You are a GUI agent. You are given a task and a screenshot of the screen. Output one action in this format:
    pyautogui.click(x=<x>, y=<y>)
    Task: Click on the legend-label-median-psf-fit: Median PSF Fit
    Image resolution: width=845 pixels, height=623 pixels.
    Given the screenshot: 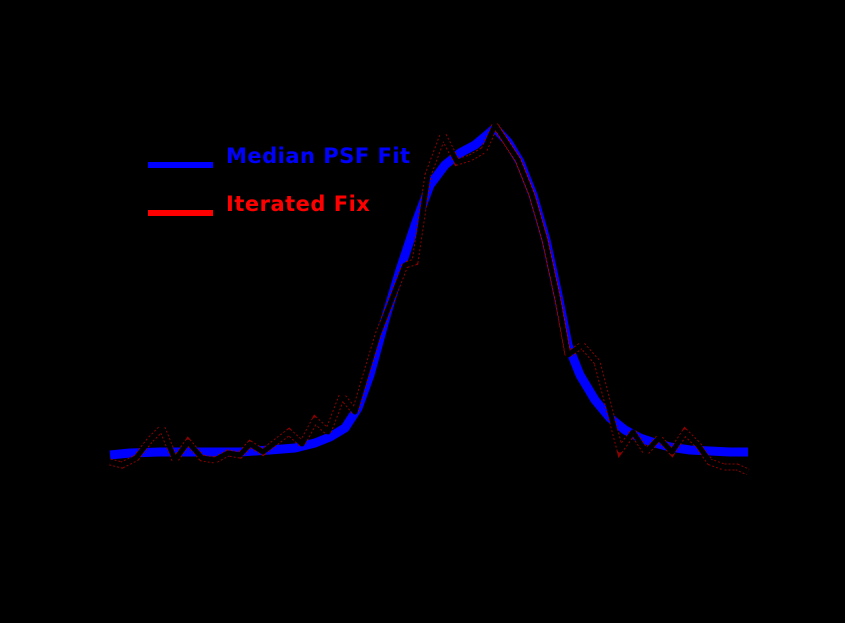 What is the action you would take?
    pyautogui.click(x=318, y=156)
    